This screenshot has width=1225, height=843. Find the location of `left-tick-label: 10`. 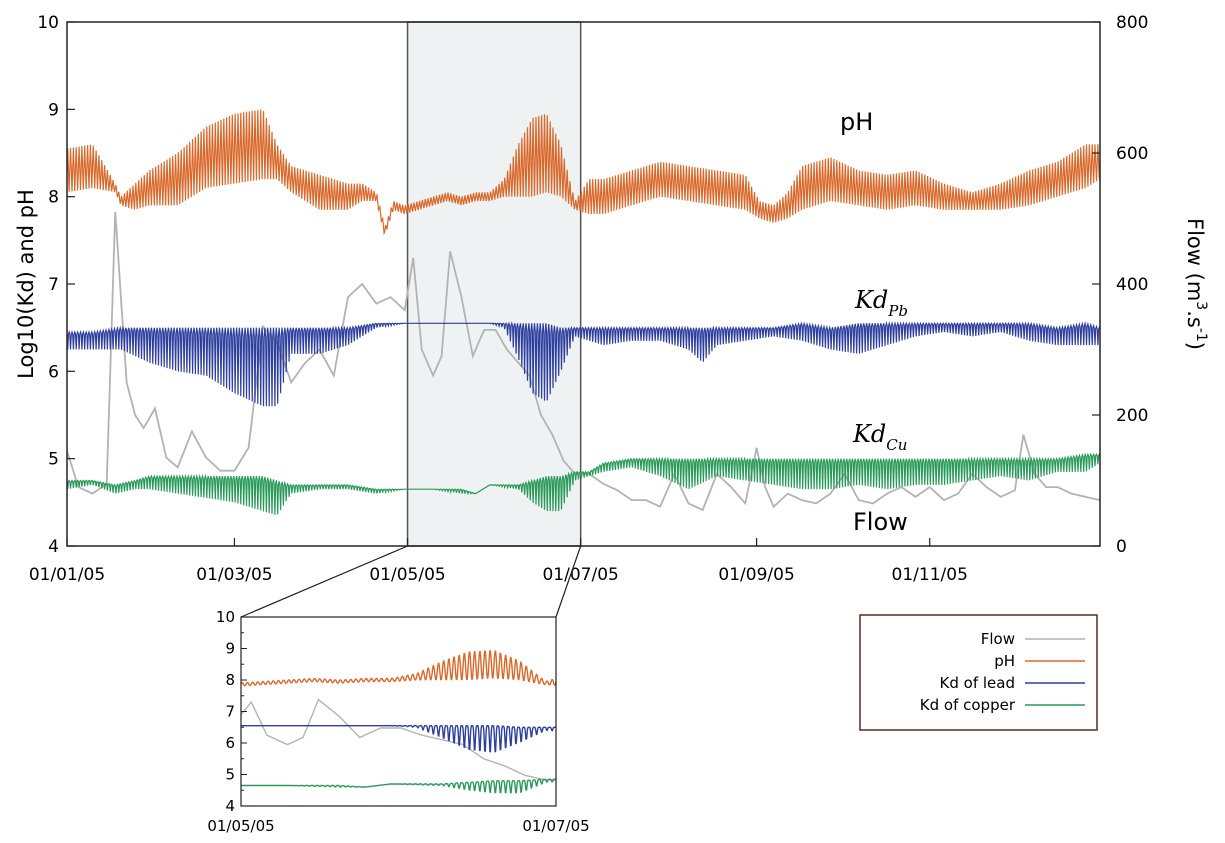

left-tick-label: 10 is located at coordinates (48, 23).